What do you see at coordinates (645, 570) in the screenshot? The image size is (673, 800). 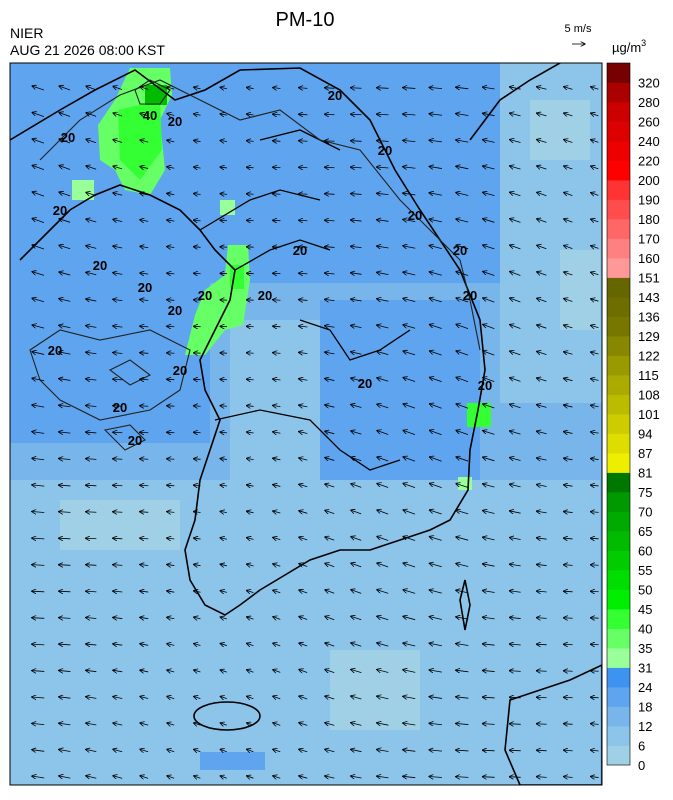 I see `colorbar-label: 55` at bounding box center [645, 570].